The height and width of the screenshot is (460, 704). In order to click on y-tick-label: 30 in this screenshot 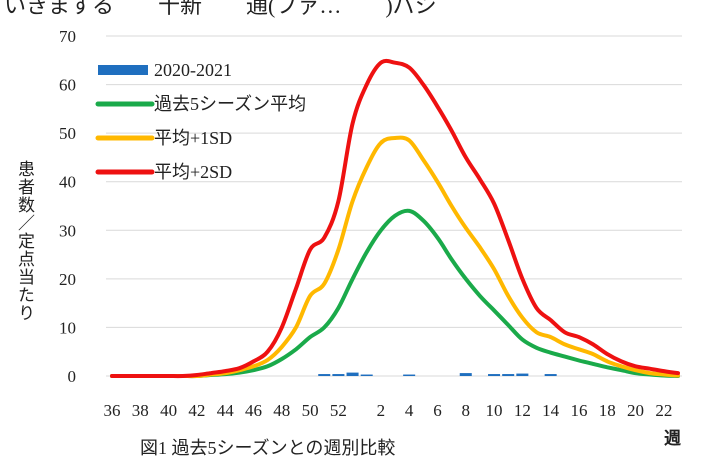, I will do `click(67, 230)`.